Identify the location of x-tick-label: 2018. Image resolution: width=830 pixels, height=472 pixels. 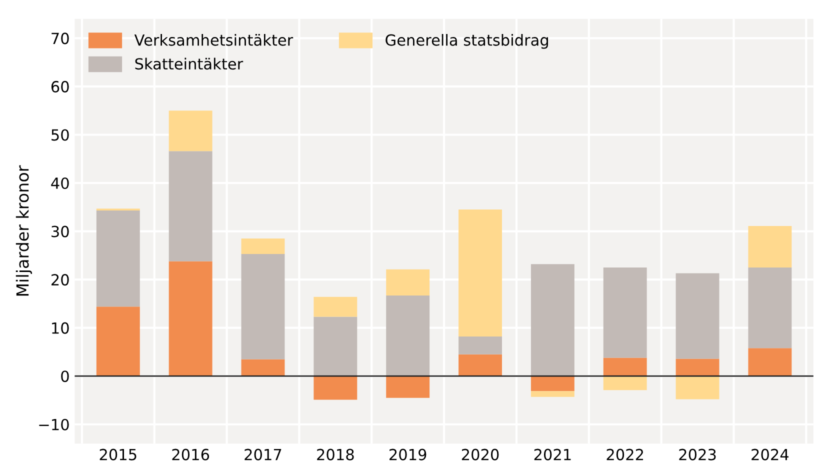
(335, 454).